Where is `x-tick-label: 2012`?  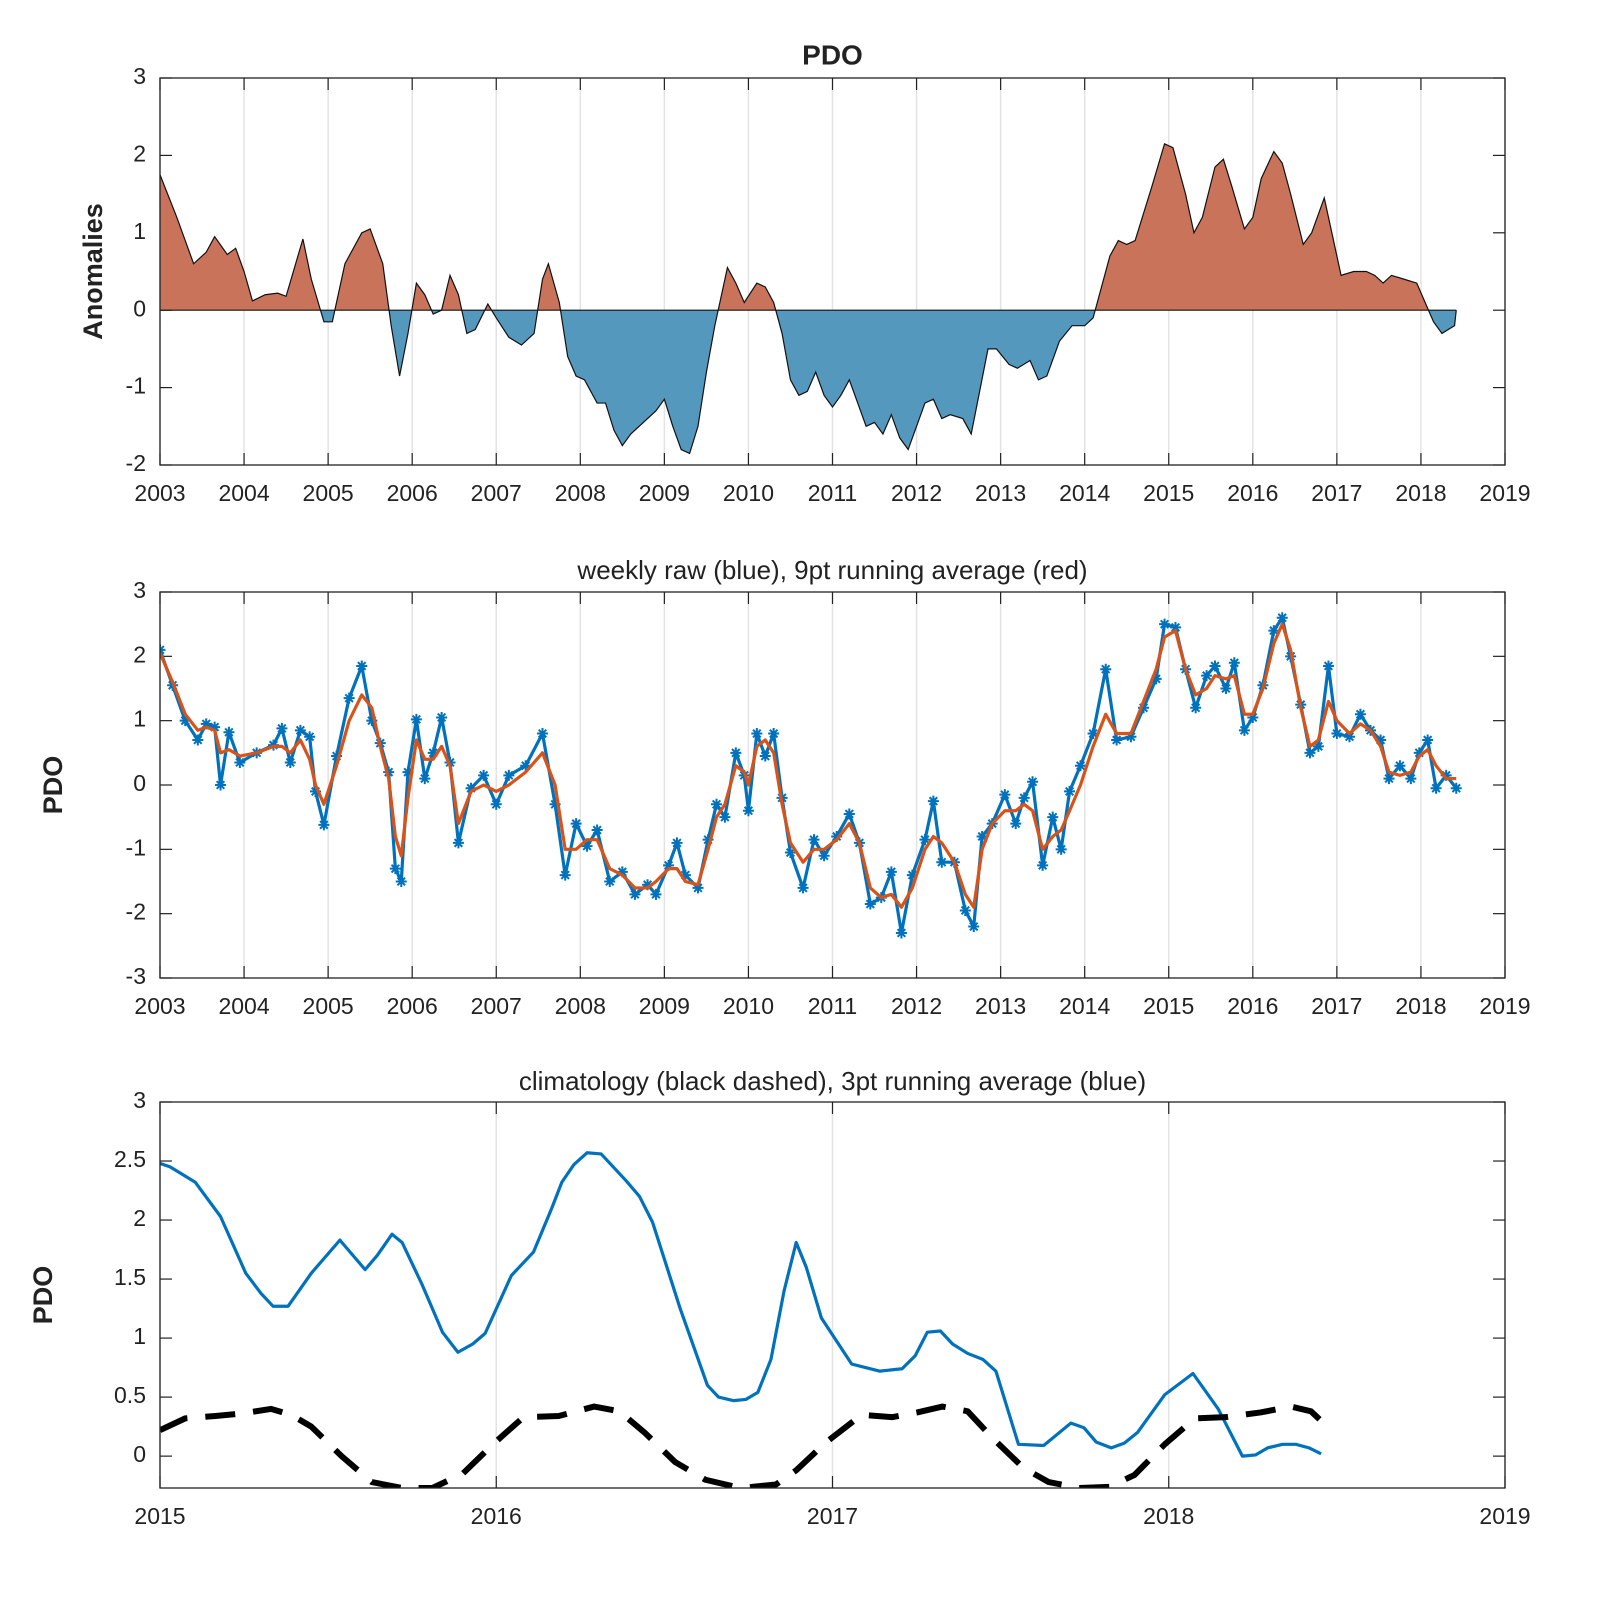
x-tick-label: 2012 is located at coordinates (916, 493).